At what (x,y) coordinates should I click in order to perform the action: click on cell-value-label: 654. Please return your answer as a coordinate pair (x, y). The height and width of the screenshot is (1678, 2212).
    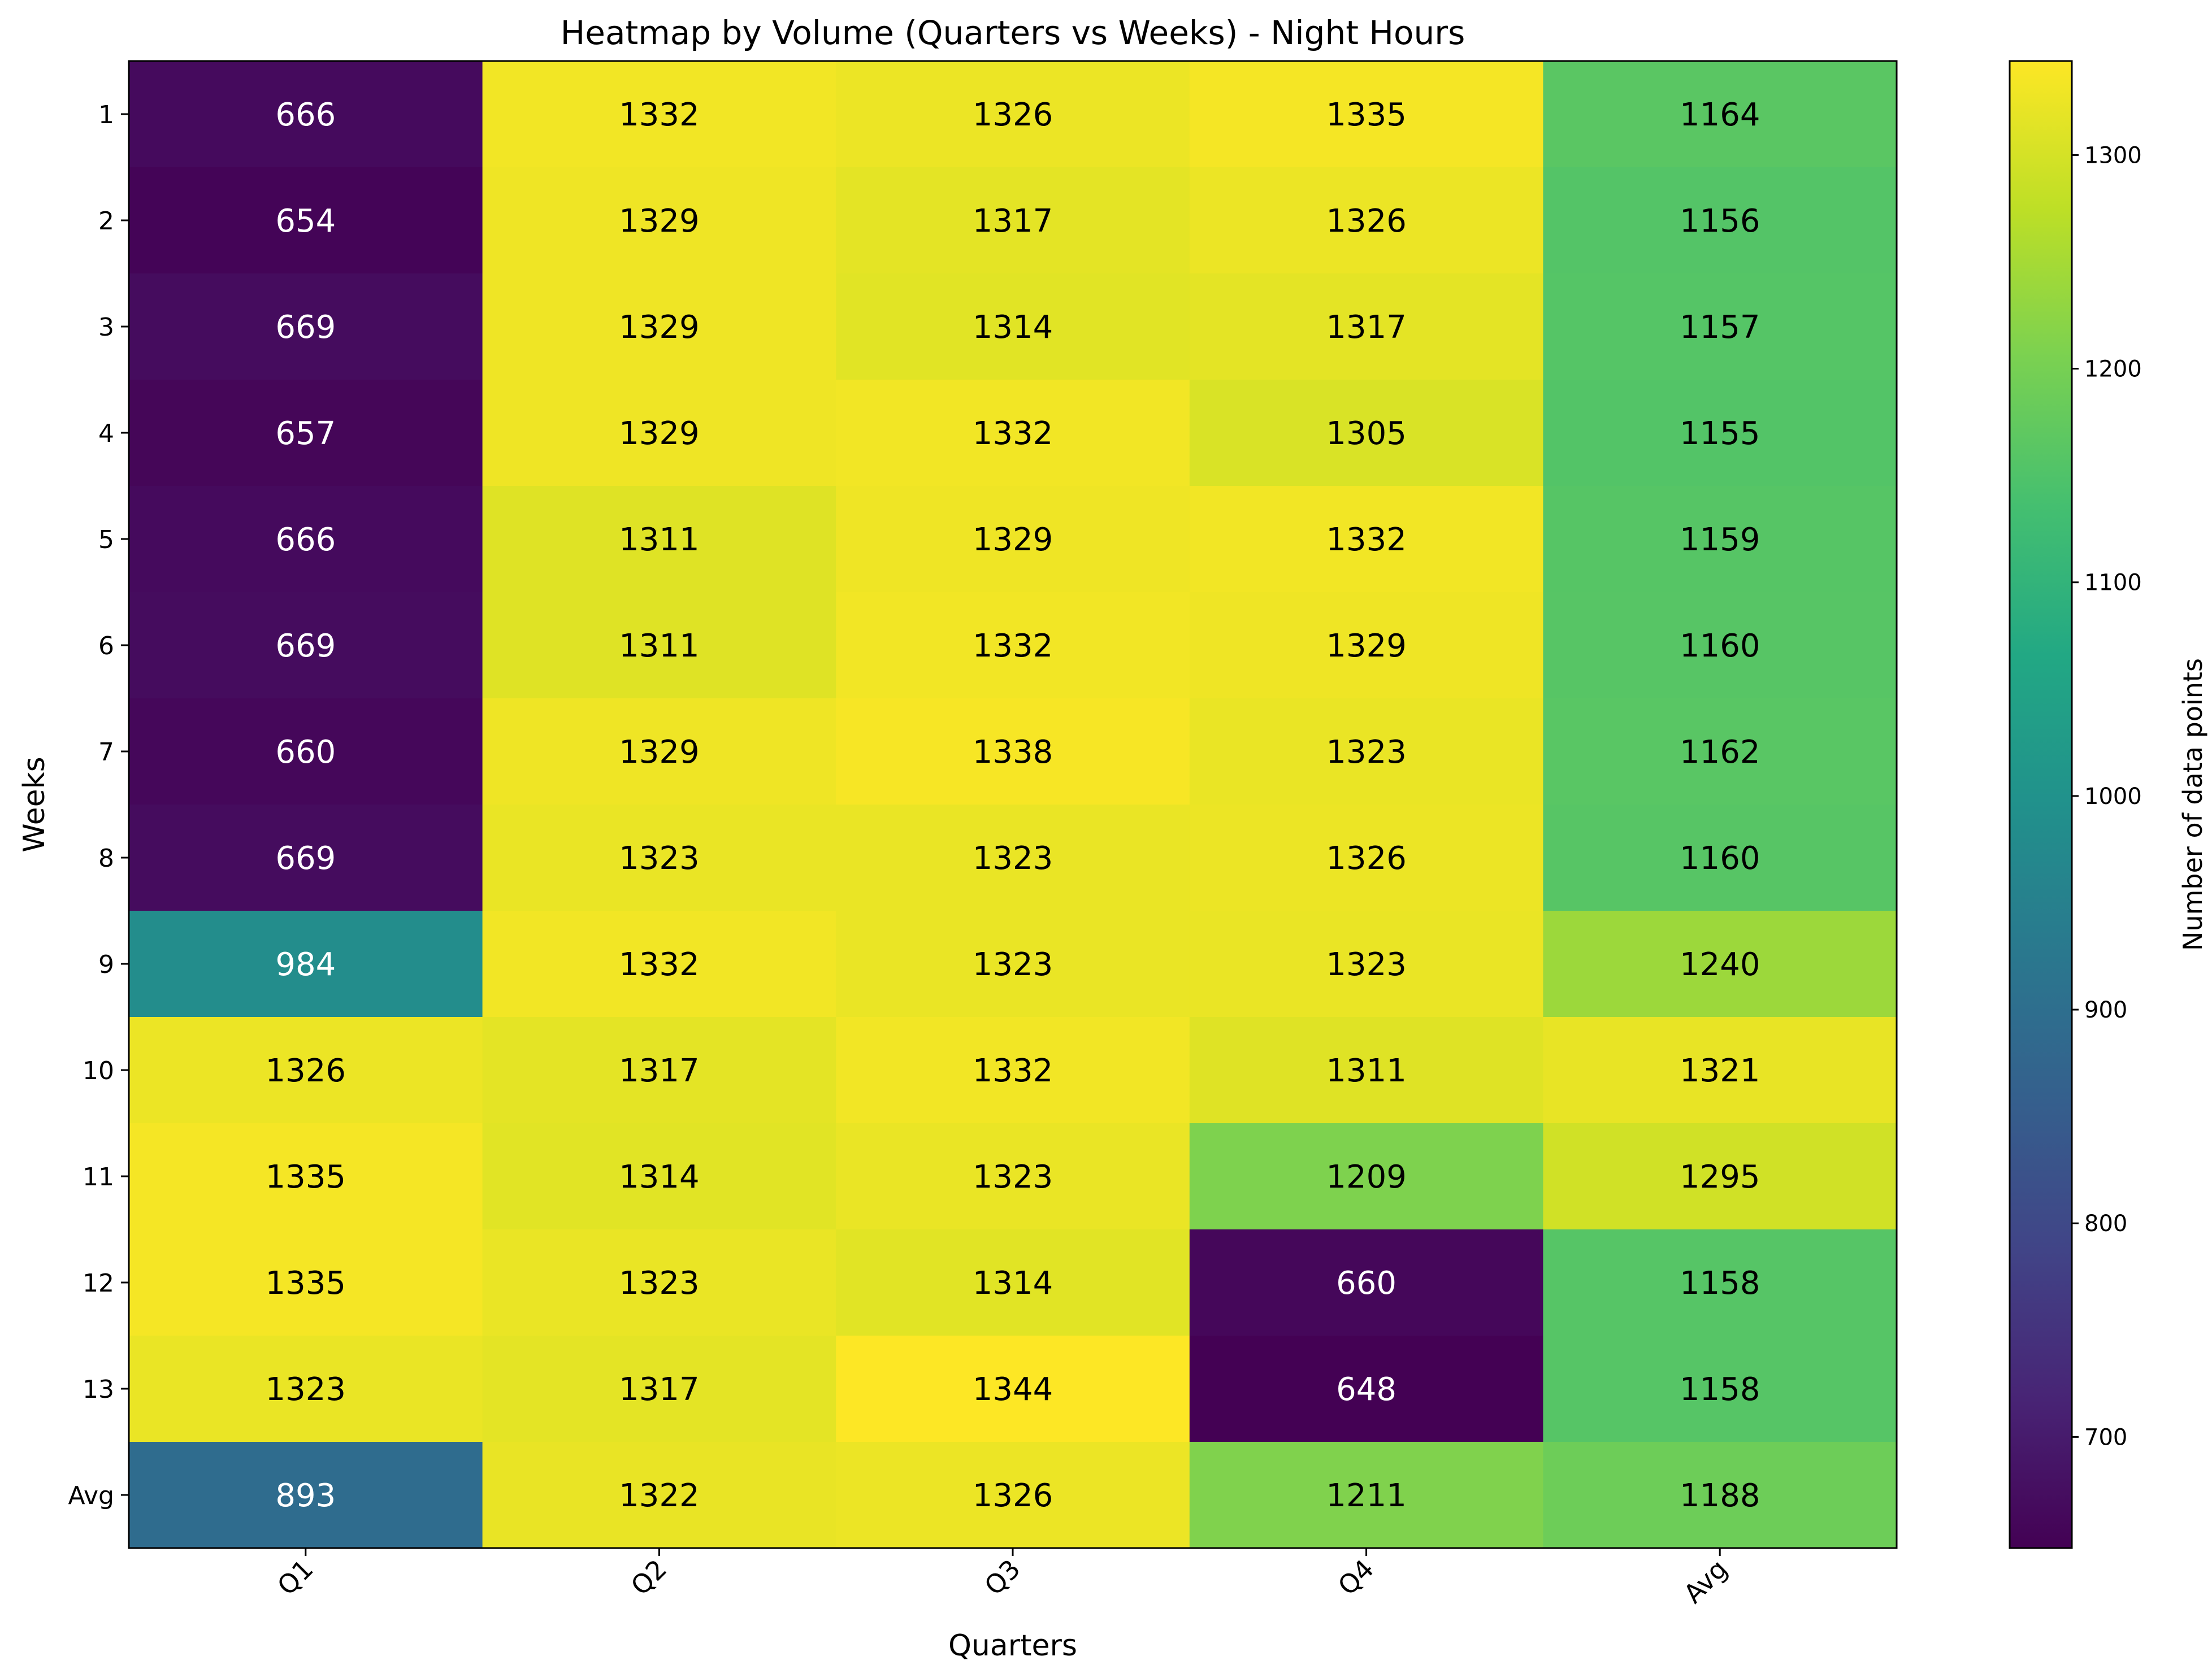
    Looking at the image, I should click on (305, 221).